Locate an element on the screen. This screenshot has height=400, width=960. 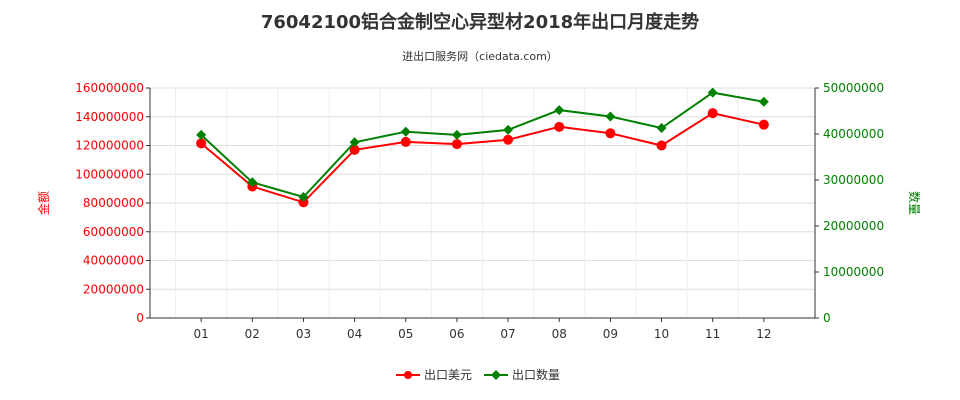
x-tick-label: 09 is located at coordinates (610, 334).